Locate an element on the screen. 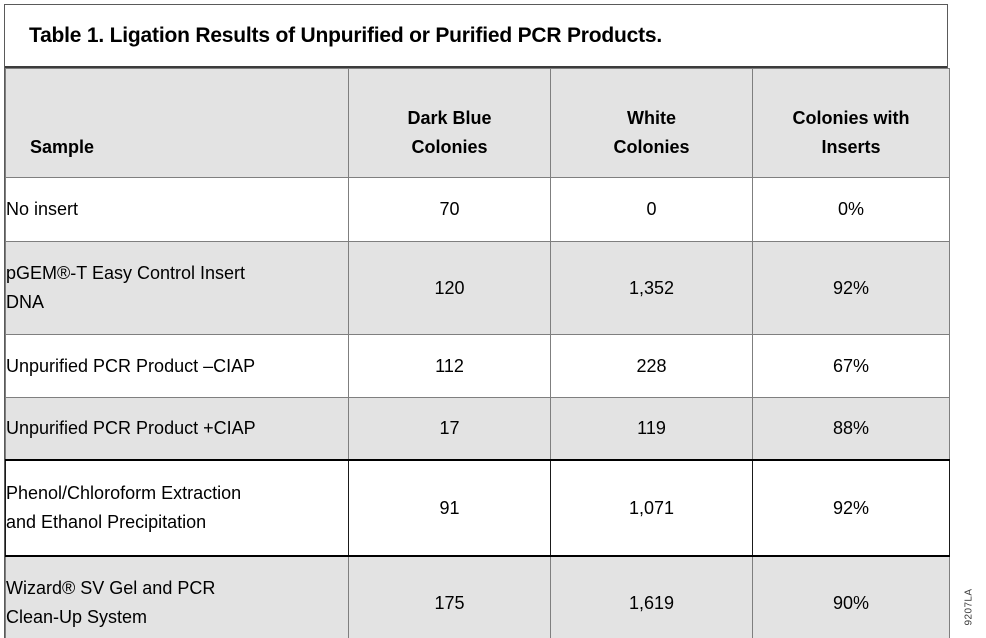  white-colonies-cell: 0 is located at coordinates (651, 209).